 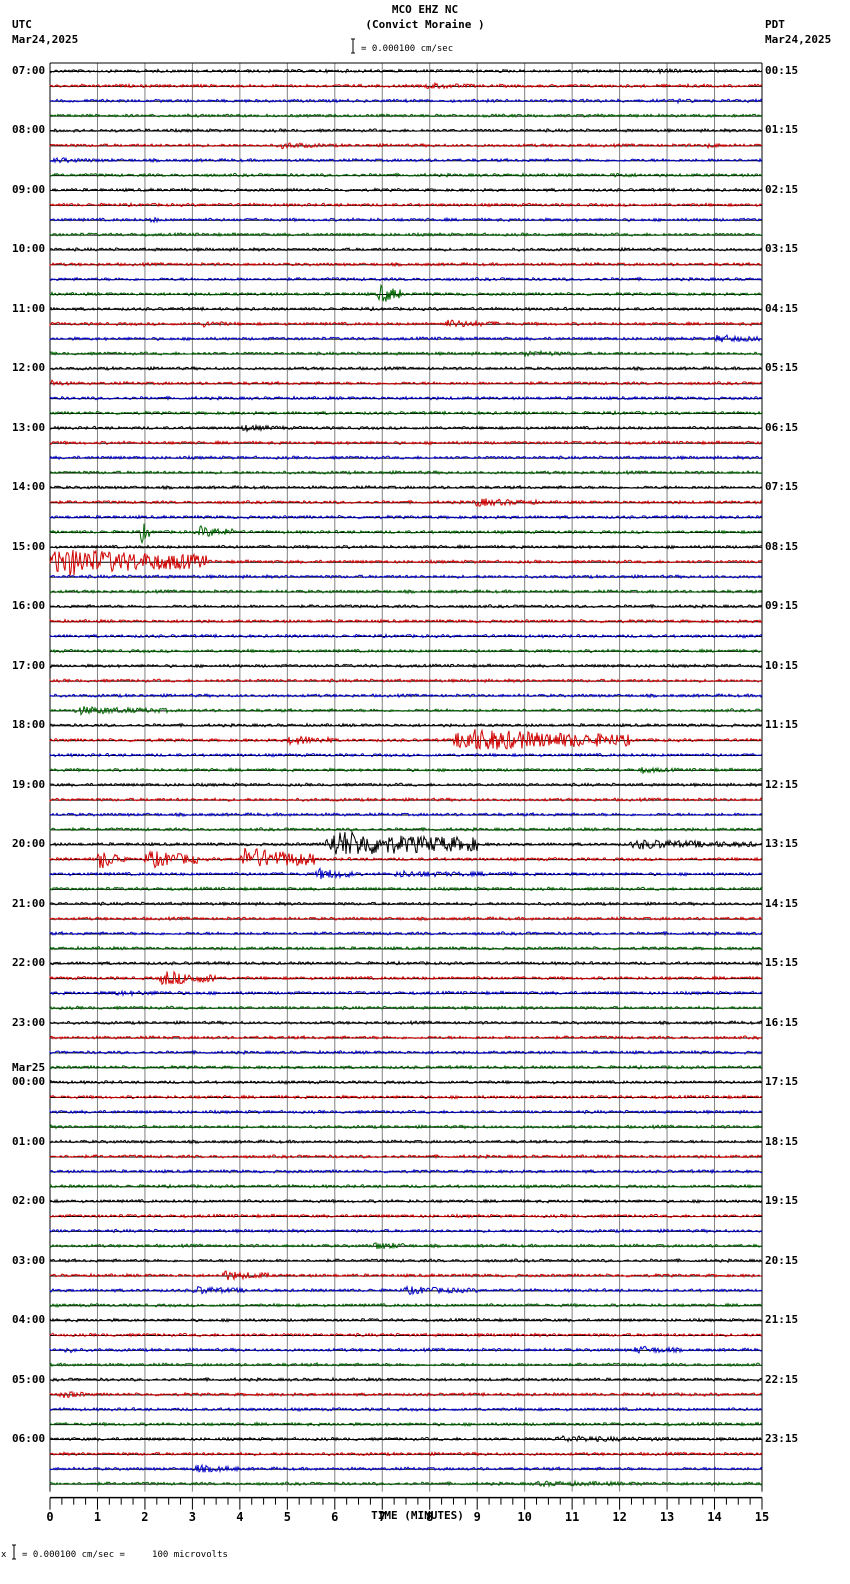 What do you see at coordinates (762, 1516) in the screenshot?
I see `x-tick-label: 15` at bounding box center [762, 1516].